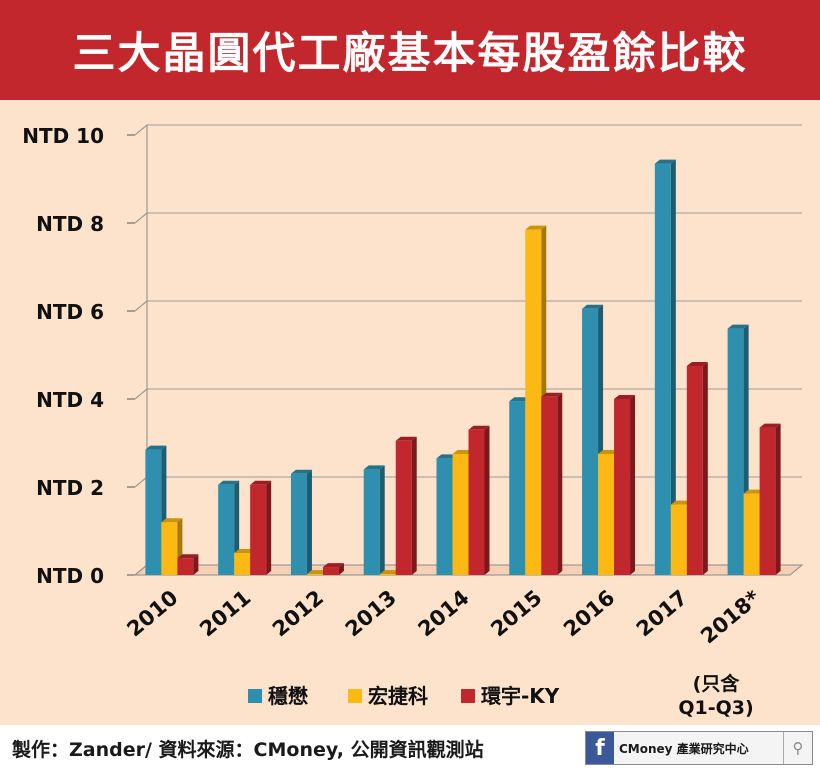  Describe the element at coordinates (516, 613) in the screenshot. I see `x-tick-label: 2015` at that location.